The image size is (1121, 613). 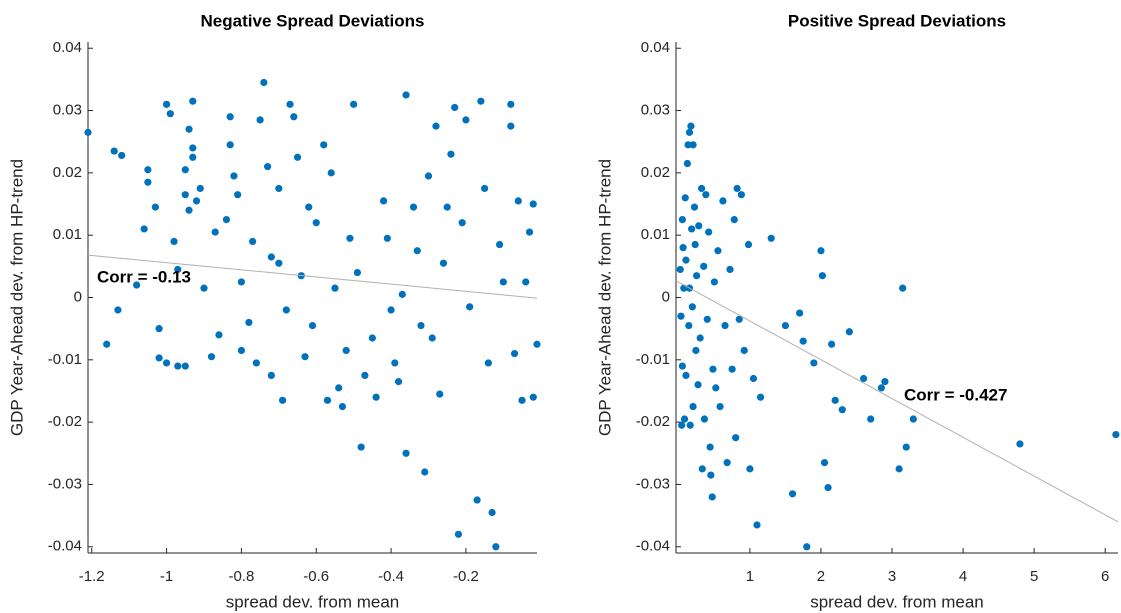 What do you see at coordinates (655, 234) in the screenshot?
I see `y-tick-label: 0.01` at bounding box center [655, 234].